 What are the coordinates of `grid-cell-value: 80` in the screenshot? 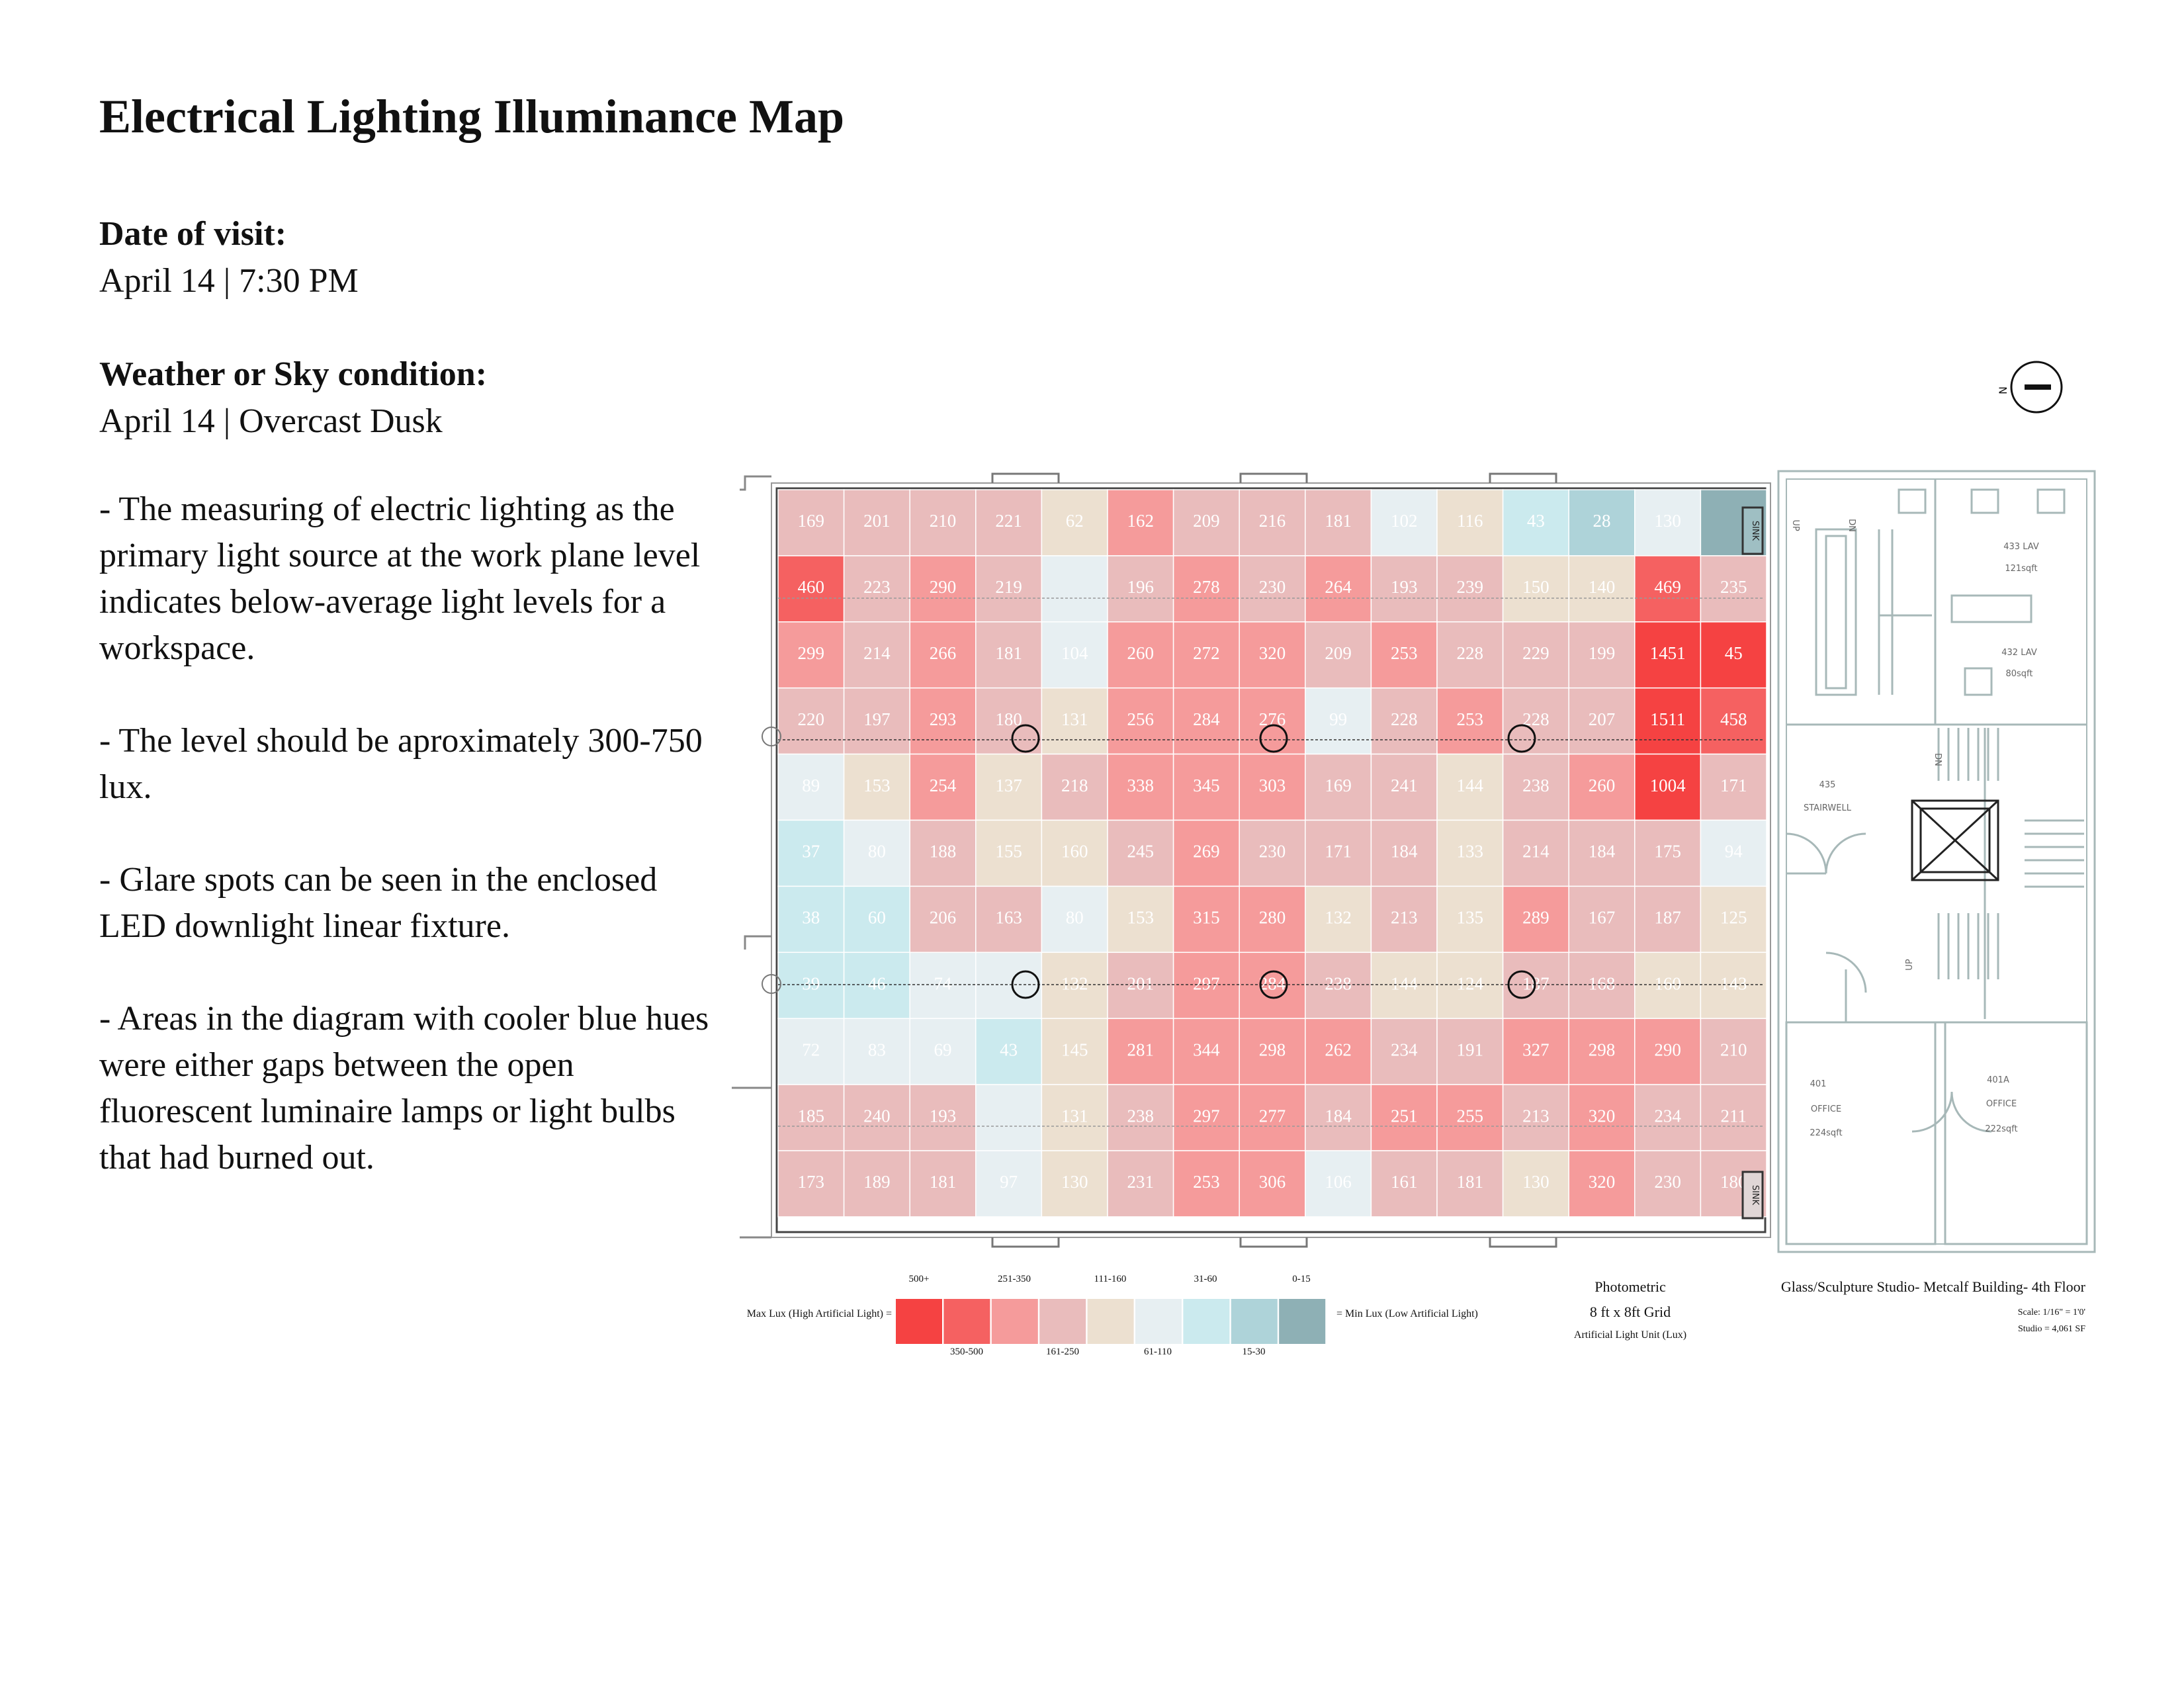 It's located at (1075, 918).